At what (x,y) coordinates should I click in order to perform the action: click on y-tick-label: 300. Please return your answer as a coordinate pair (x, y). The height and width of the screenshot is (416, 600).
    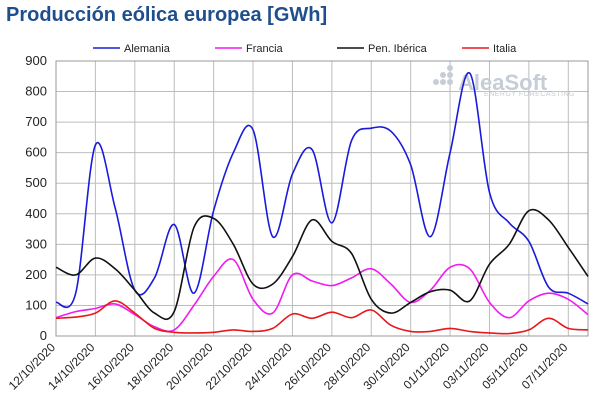
    Looking at the image, I should click on (36, 243).